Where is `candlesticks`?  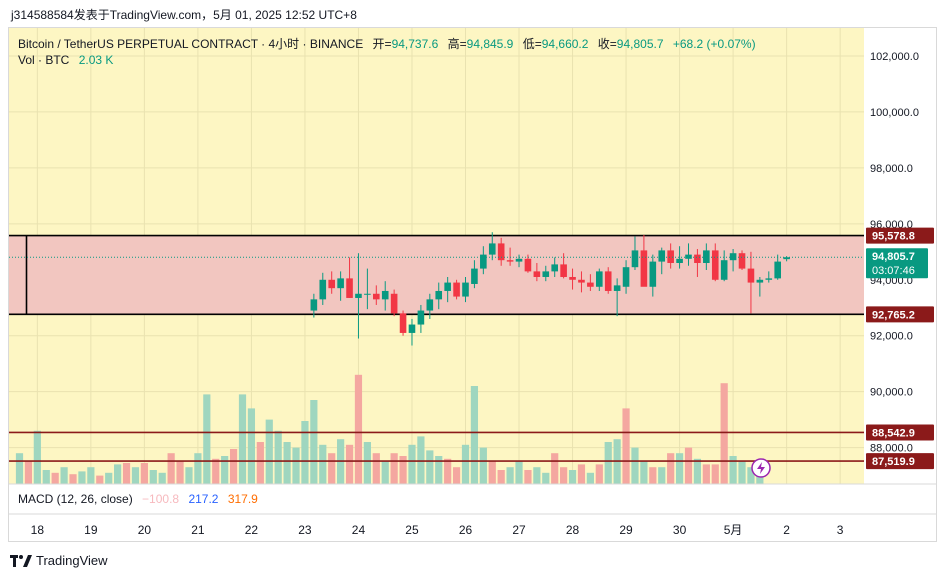
candlesticks is located at coordinates (550, 289).